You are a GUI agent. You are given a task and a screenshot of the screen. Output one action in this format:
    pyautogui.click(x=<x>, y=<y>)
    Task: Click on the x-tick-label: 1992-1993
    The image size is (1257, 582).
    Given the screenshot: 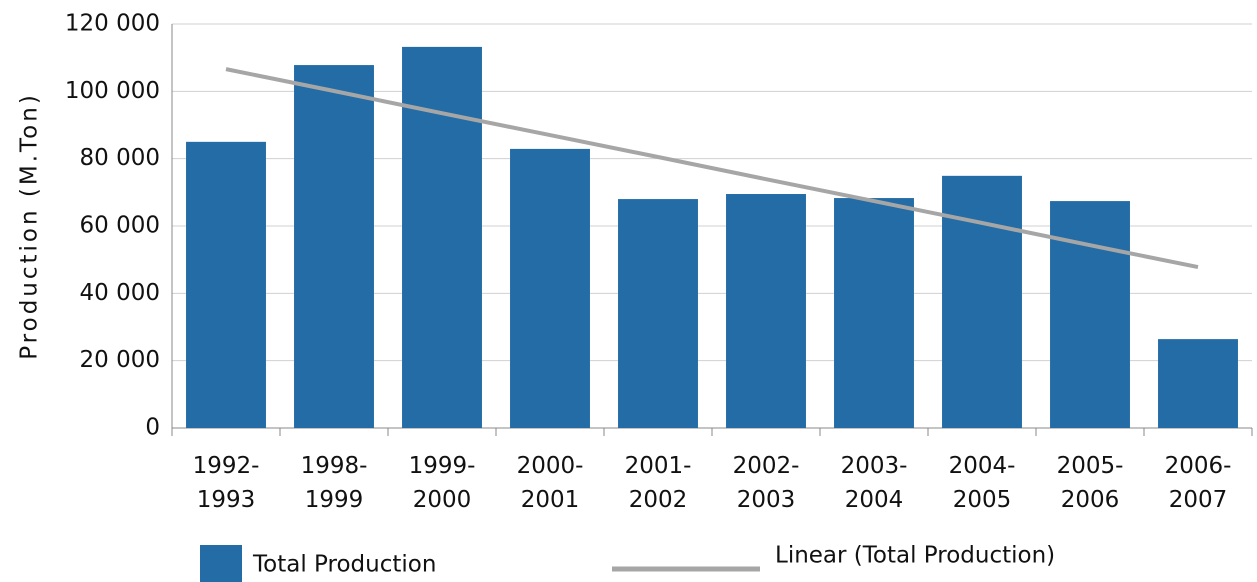 What is the action you would take?
    pyautogui.click(x=226, y=483)
    